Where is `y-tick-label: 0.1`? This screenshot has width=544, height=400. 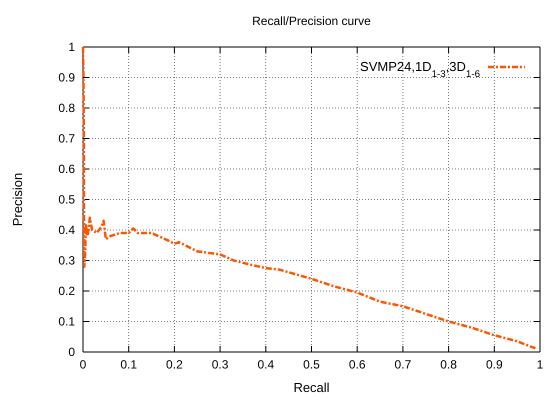
y-tick-label: 0.1 is located at coordinates (67, 321).